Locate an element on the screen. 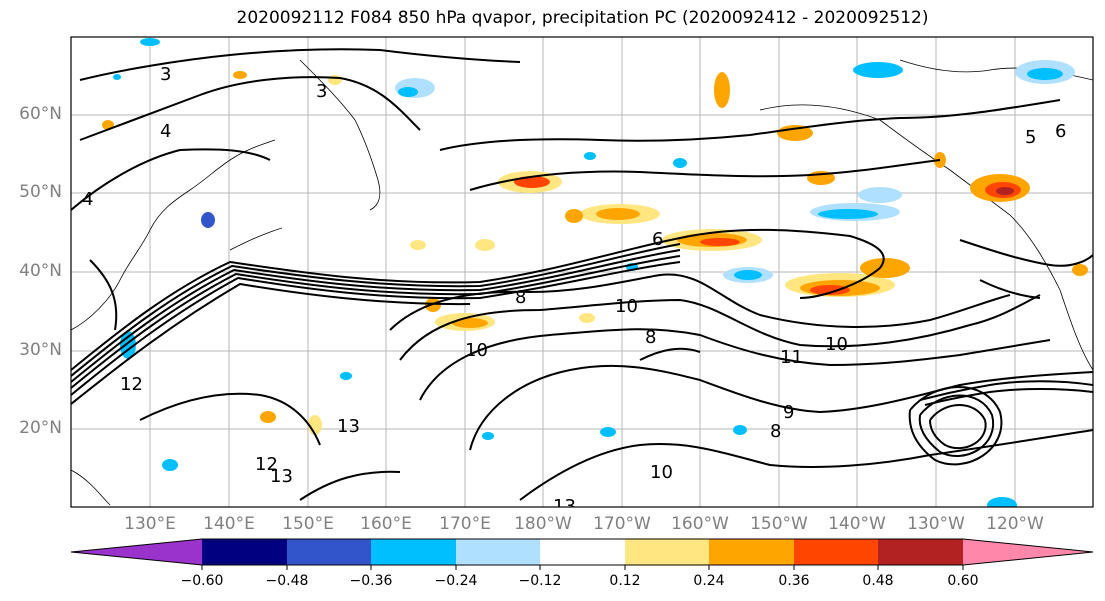  lon-label: 130°W is located at coordinates (936, 524).